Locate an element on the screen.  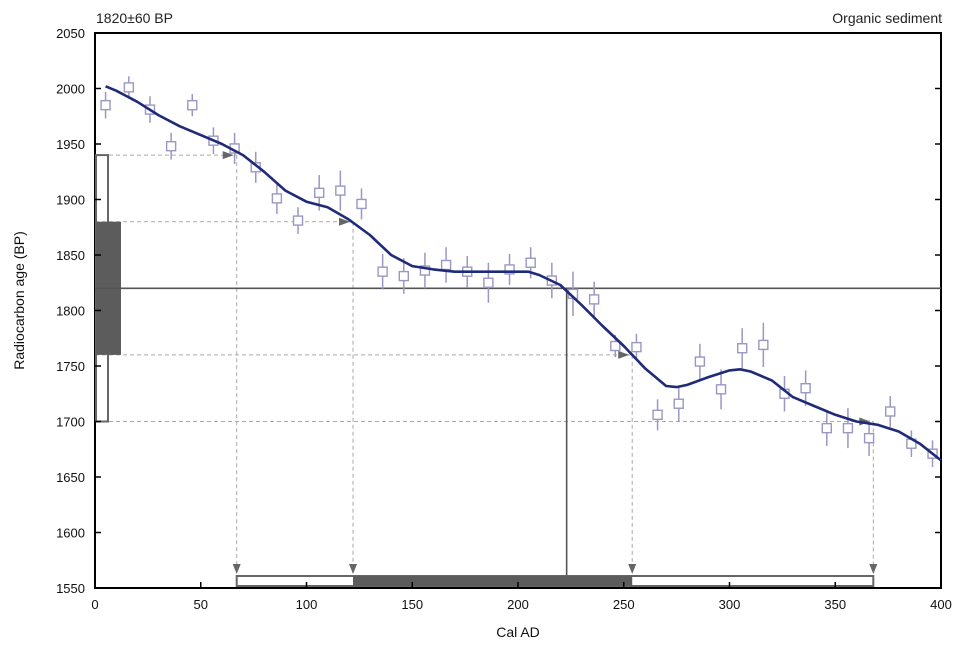
x-tick-label-3: 150 is located at coordinates (412, 604).